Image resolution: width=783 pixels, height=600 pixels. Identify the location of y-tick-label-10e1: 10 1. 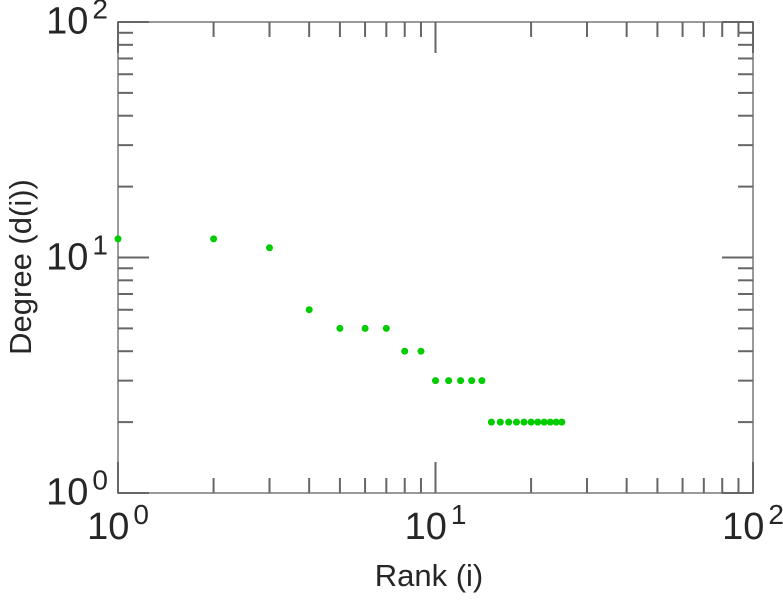
(77, 254).